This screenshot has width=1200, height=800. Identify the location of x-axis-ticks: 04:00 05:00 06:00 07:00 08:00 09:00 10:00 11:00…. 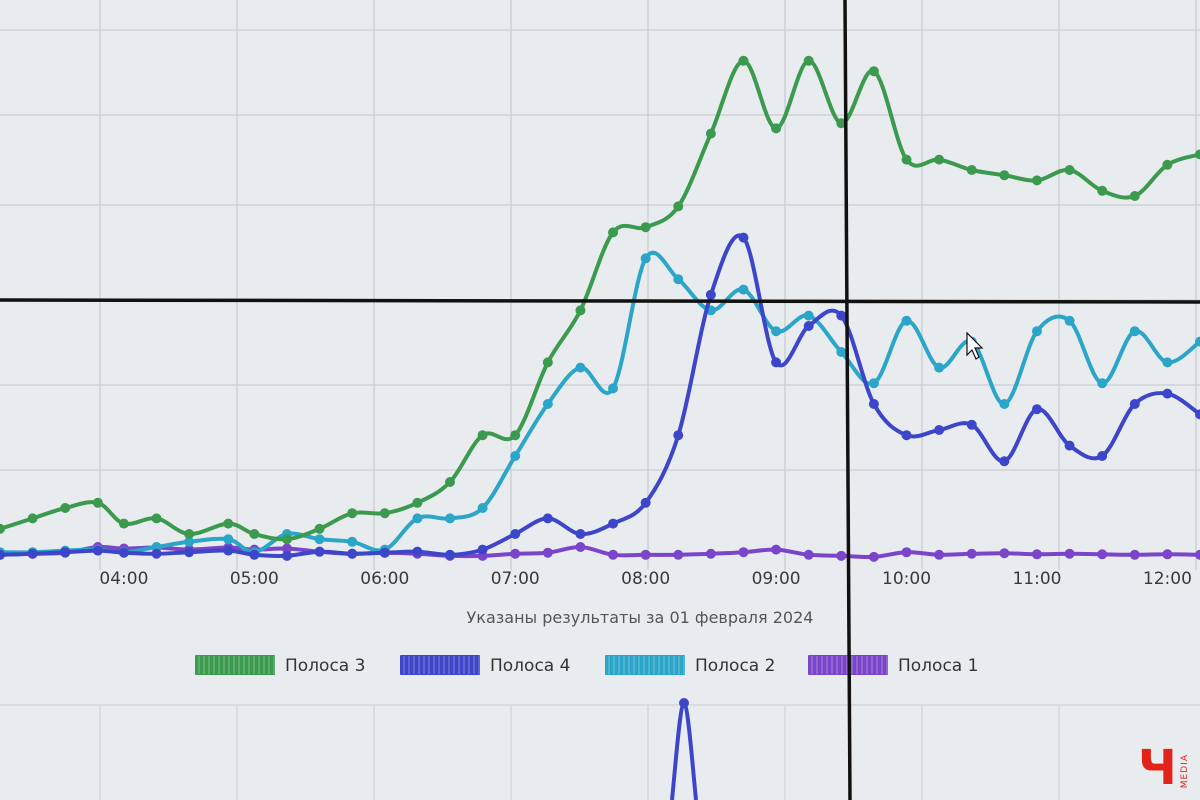
(645, 579).